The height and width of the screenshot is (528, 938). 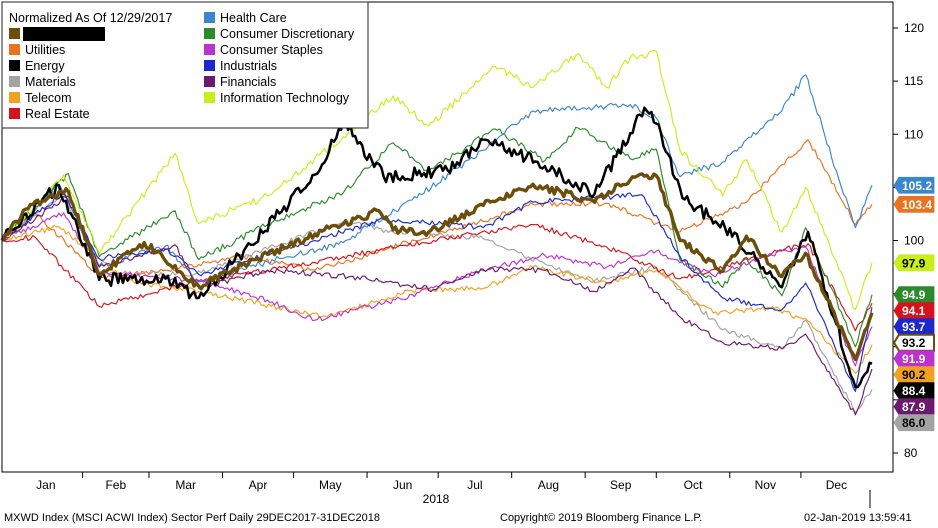 I want to click on legend-label: Energy, so click(x=45, y=66).